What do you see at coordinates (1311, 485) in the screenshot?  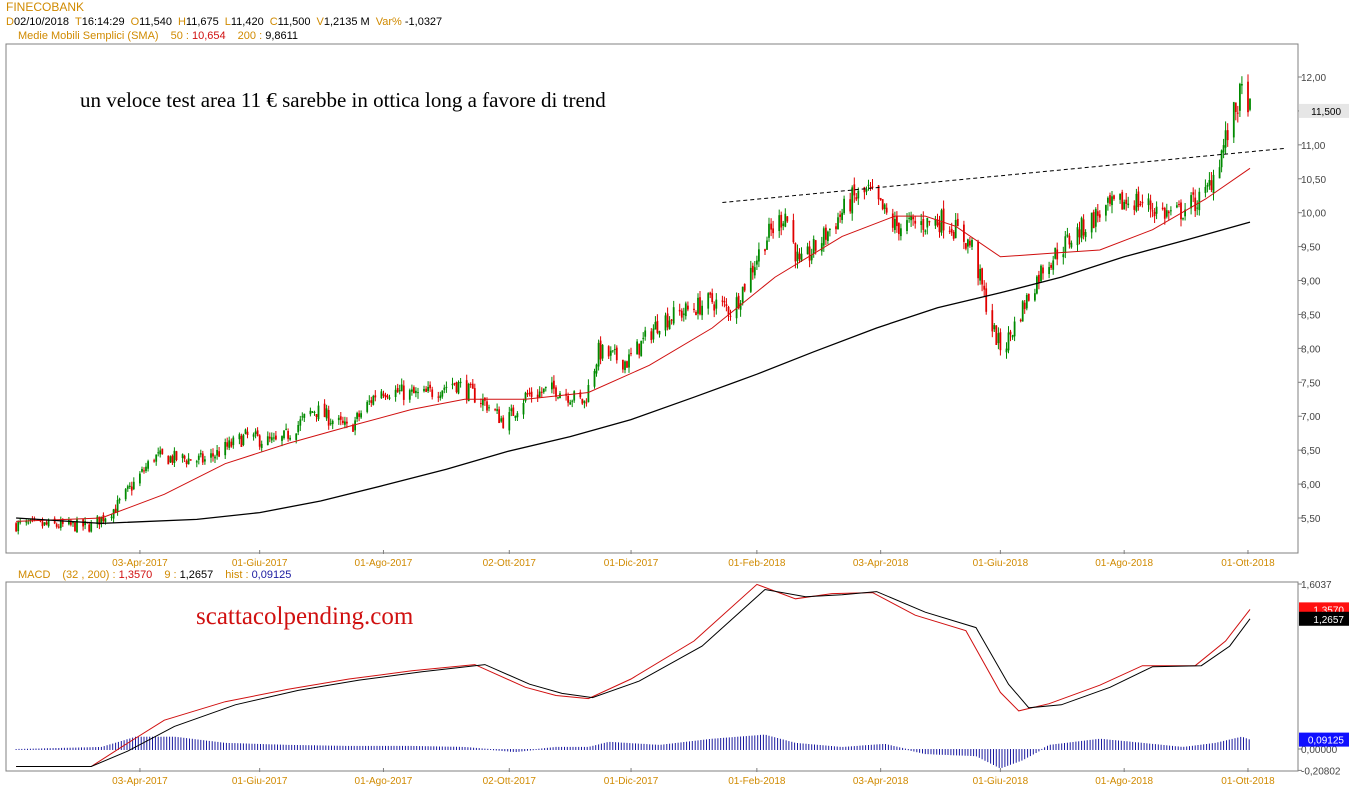 I see `price-y-tick-label: 6,00` at bounding box center [1311, 485].